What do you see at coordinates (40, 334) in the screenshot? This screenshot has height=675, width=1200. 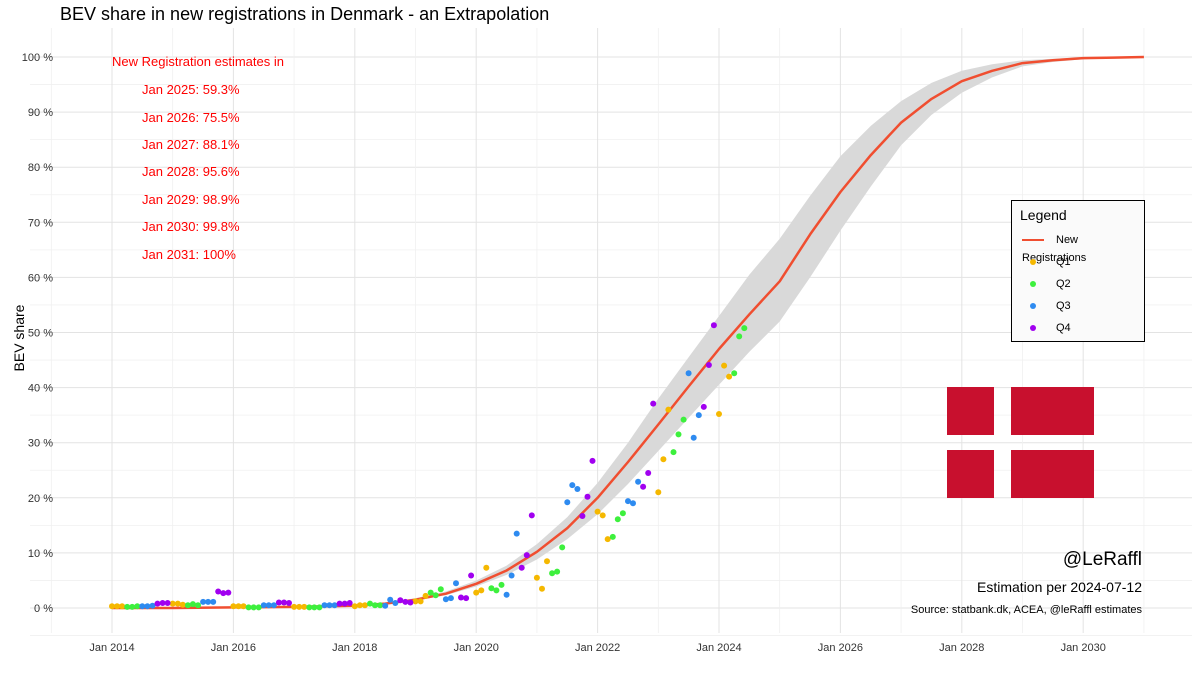 I see `y-tick-label: 50 %` at bounding box center [40, 334].